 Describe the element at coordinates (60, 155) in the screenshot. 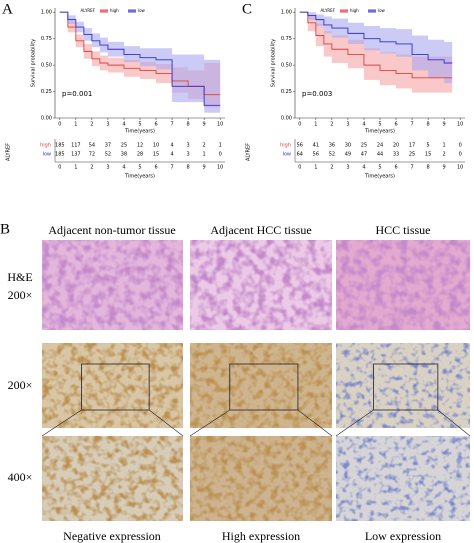

I see `risk-count: 185` at that location.